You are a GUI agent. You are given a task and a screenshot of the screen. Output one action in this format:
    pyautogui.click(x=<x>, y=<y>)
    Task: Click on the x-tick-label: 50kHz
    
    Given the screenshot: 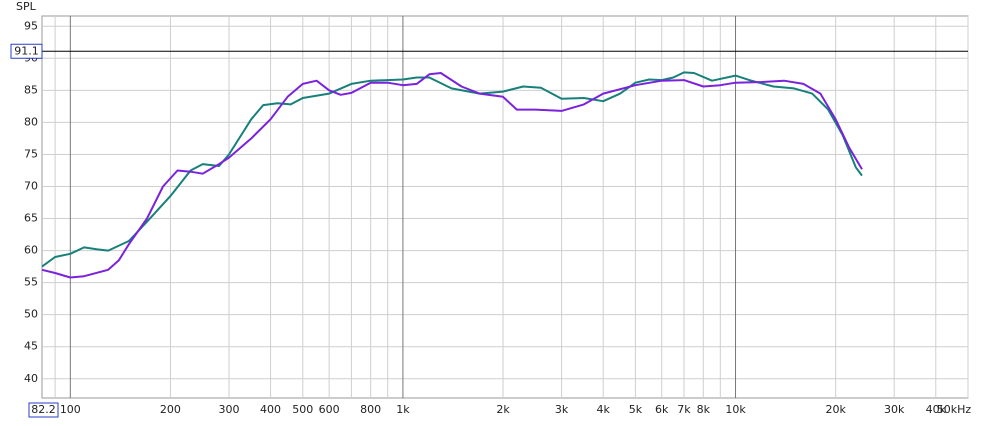 What is the action you would take?
    pyautogui.click(x=954, y=409)
    